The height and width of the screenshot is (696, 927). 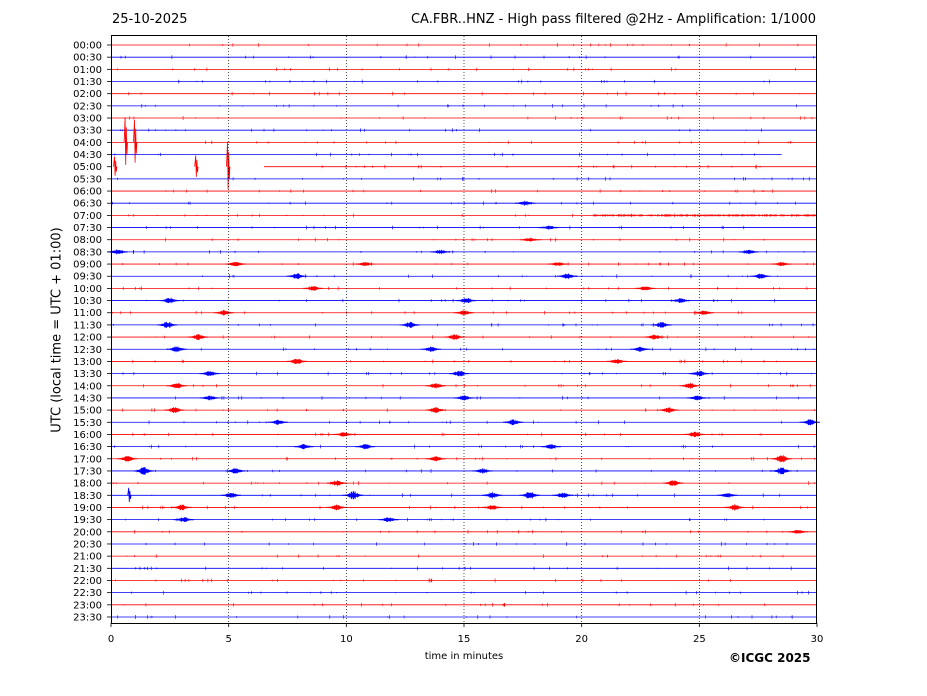 I want to click on y-tick-label: 11:00, so click(x=87, y=313).